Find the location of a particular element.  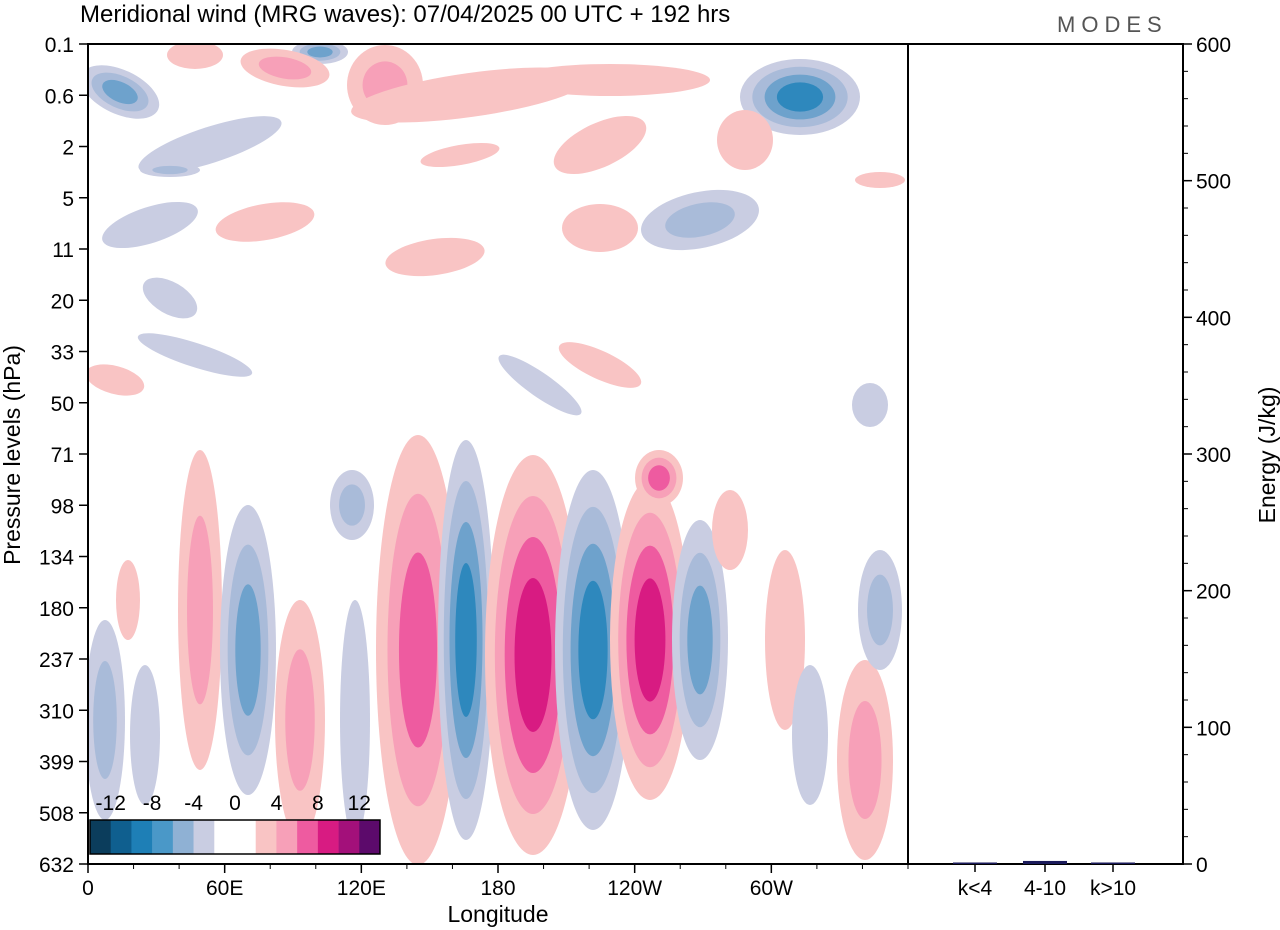

colorbar-label: 12 is located at coordinates (359, 803).